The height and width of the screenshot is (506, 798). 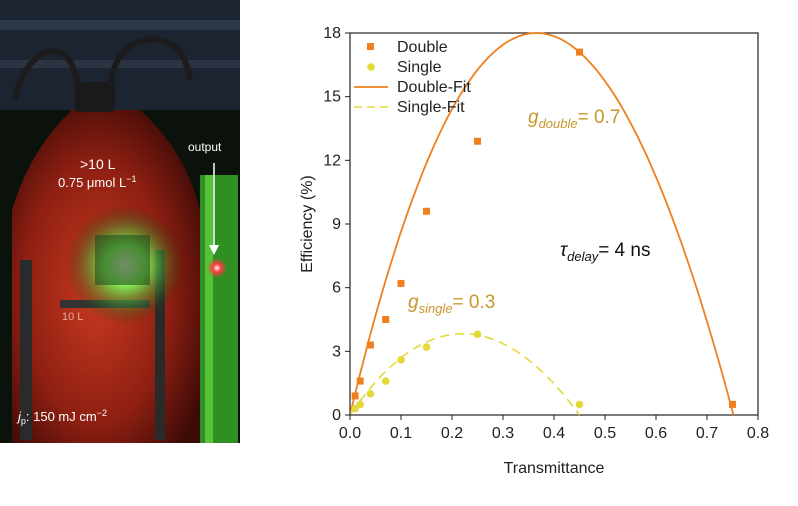 I want to click on g-double-annotation: gdouble= 0.7, so click(x=574, y=119).